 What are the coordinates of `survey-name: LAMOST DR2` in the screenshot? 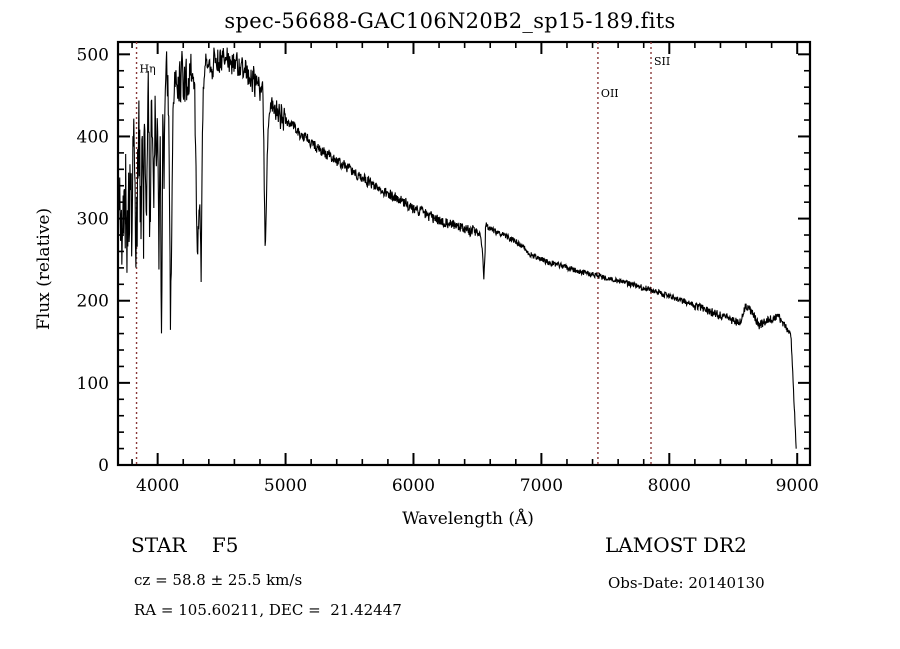 It's located at (676, 545).